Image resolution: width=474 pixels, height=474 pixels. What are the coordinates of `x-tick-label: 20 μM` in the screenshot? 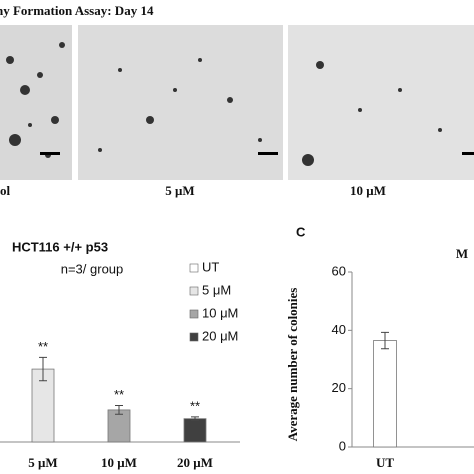 It's located at (195, 462).